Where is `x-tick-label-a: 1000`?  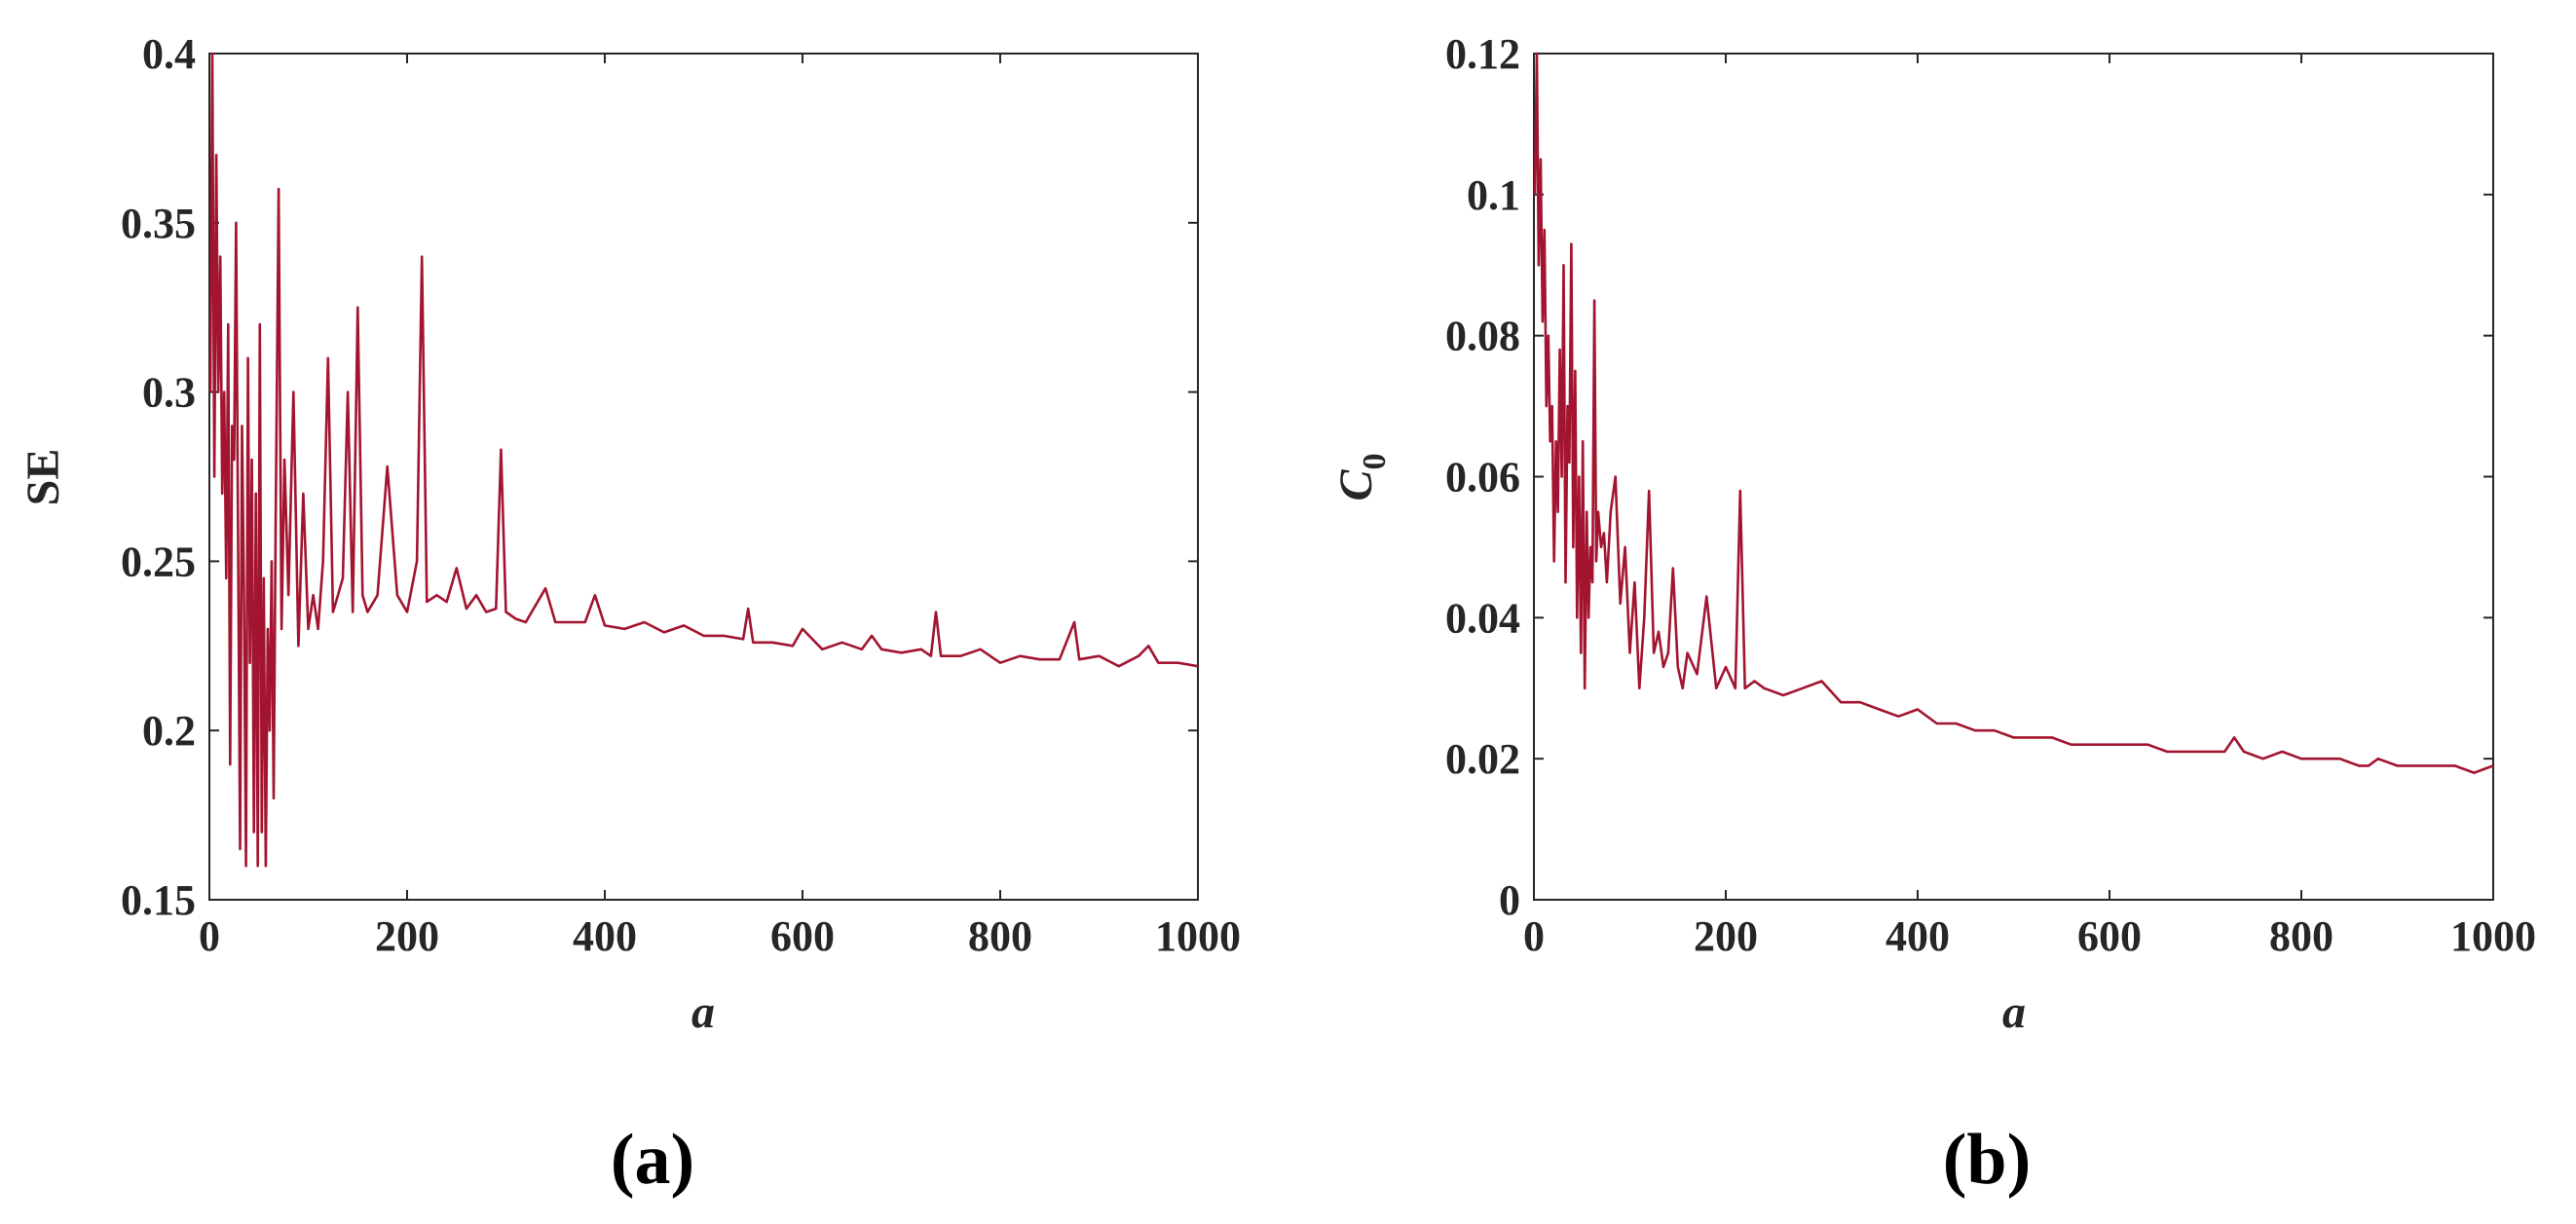
x-tick-label-a: 1000 is located at coordinates (1198, 936).